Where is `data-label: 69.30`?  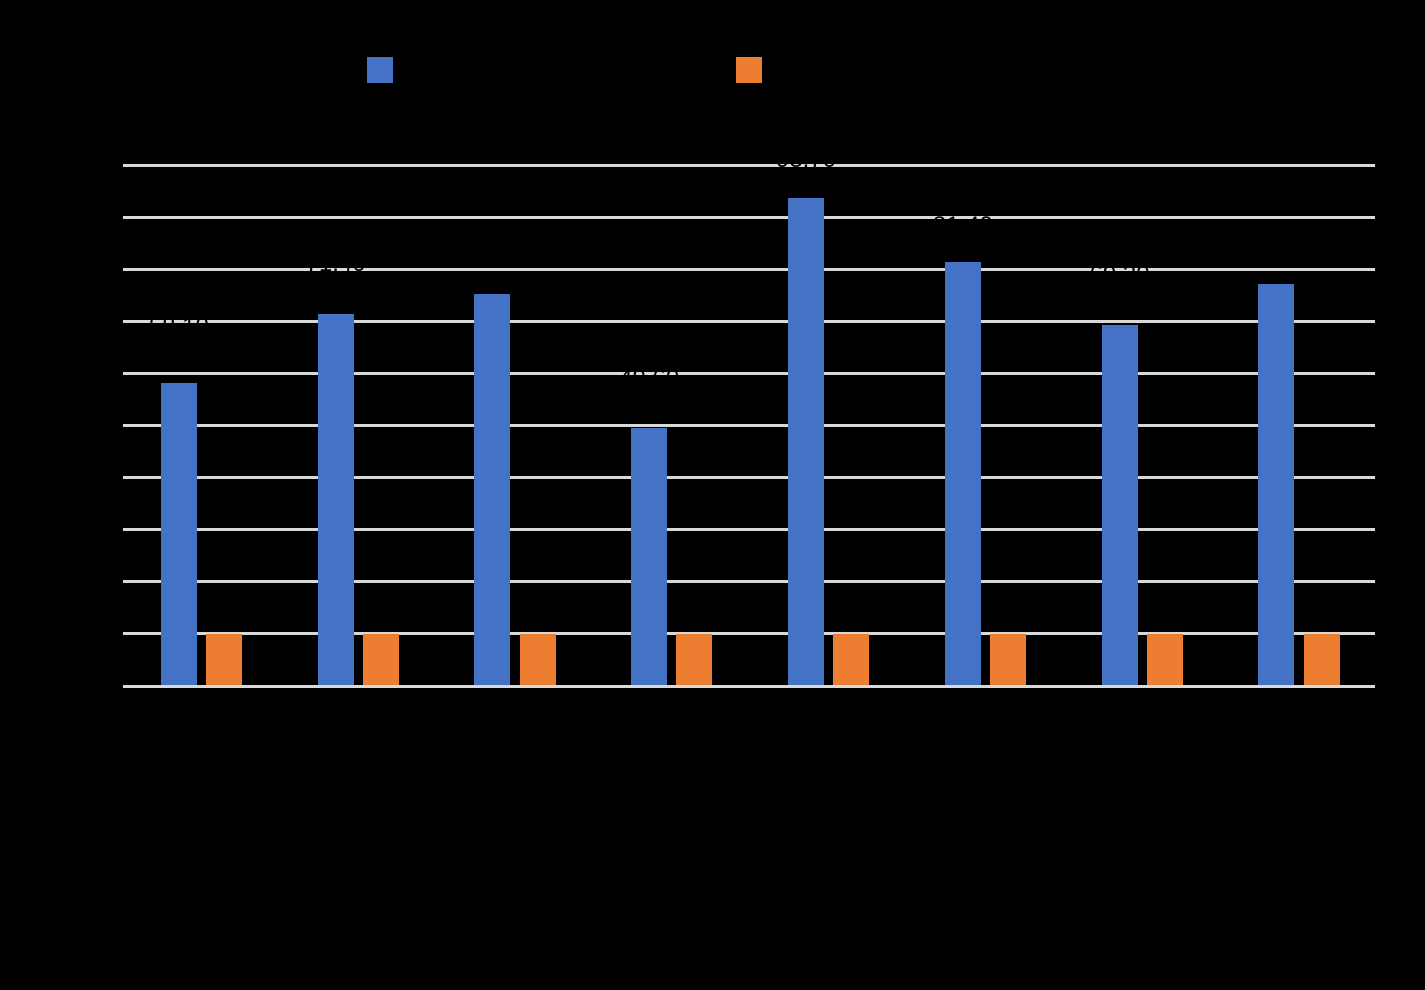
data-label: 69.30 is located at coordinates (1119, 274).